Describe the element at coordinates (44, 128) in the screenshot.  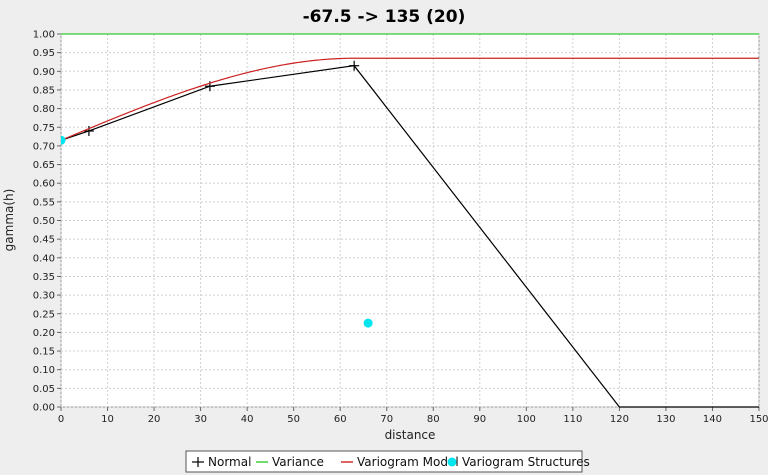
I see `y-tick-label: 0.75` at that location.